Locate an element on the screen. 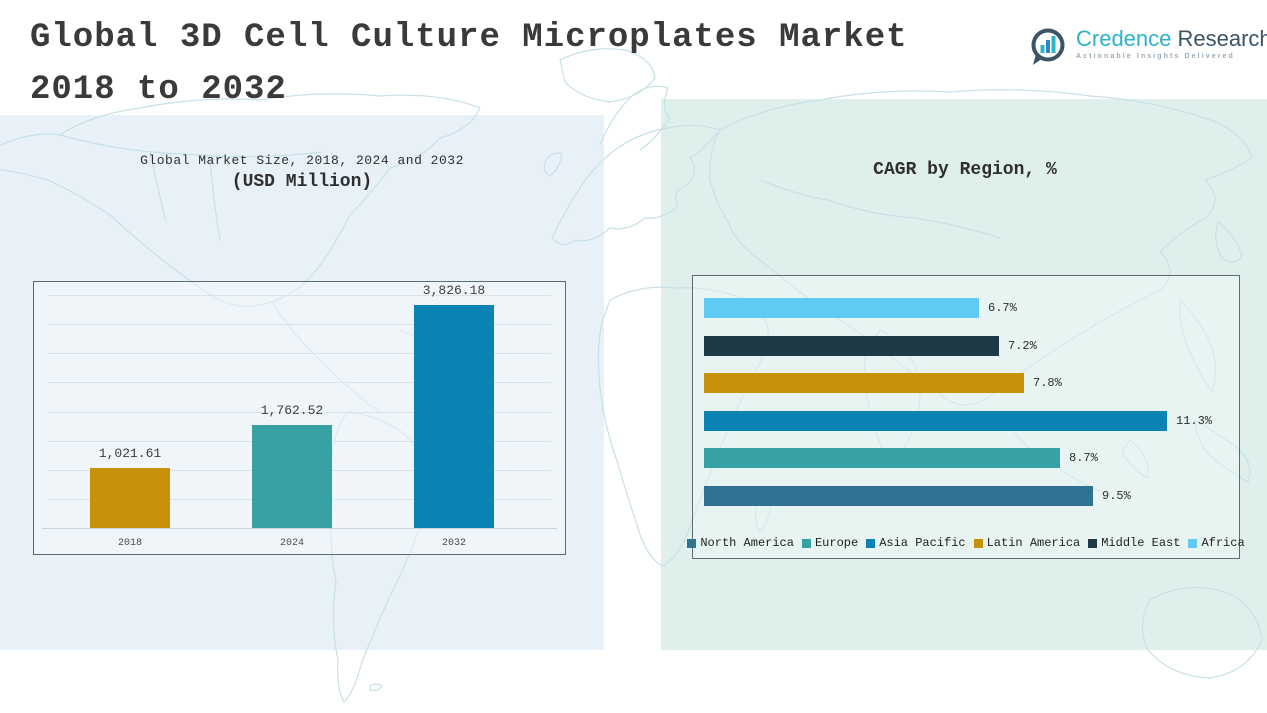  brand-name-primary: Credence is located at coordinates (1124, 38).